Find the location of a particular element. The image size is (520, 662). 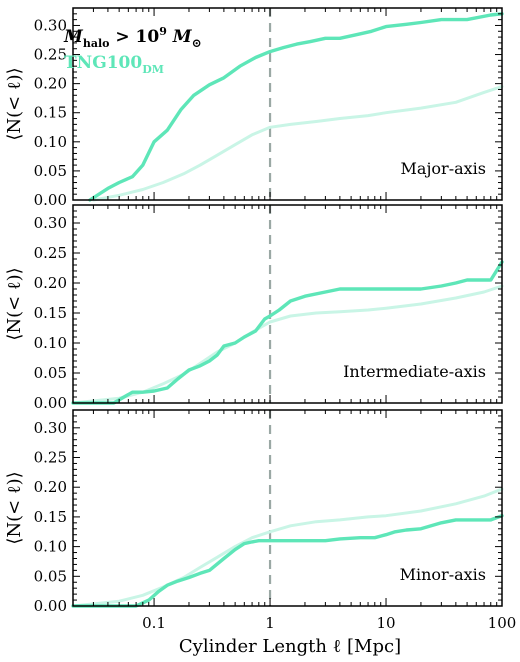

legend: Mhalo > 109 M⊙ TNG100DM is located at coordinates (132, 50).